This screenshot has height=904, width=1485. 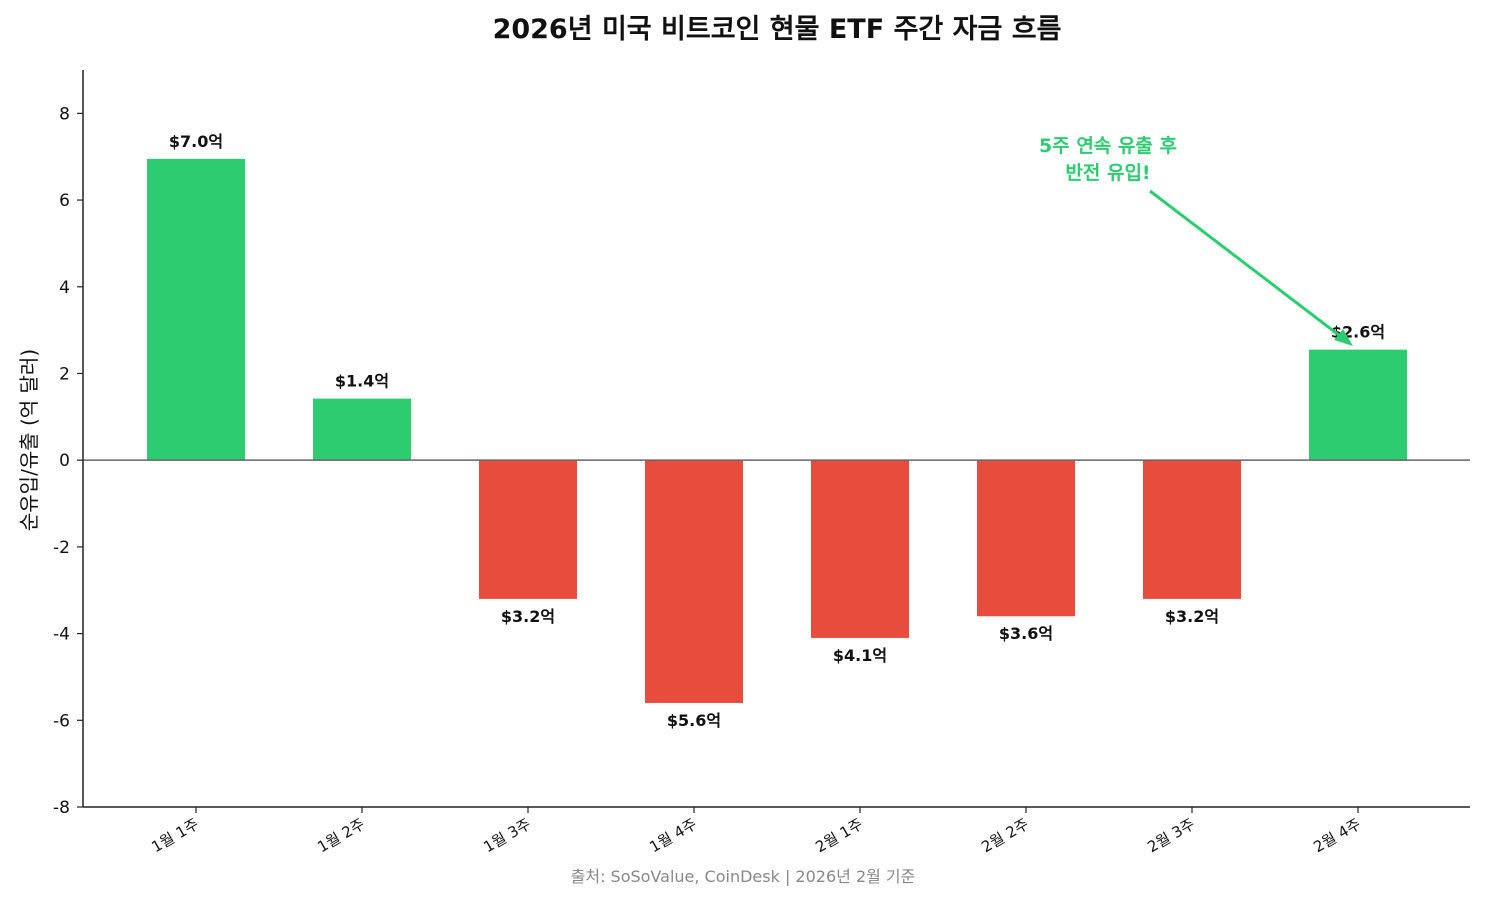 What do you see at coordinates (1108, 146) in the screenshot?
I see `annotation-line-1: 5주 연속 유출 후` at bounding box center [1108, 146].